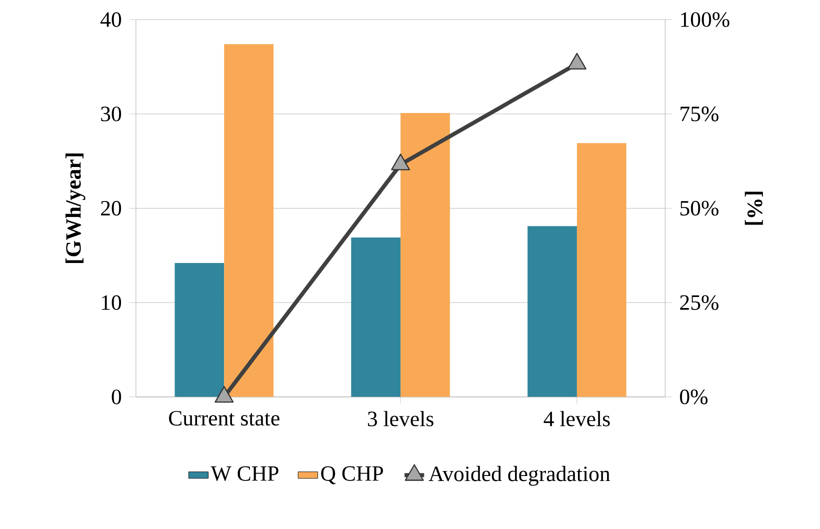 This screenshot has width=820, height=529. I want to click on legend-label: Avoided degradation, so click(519, 476).